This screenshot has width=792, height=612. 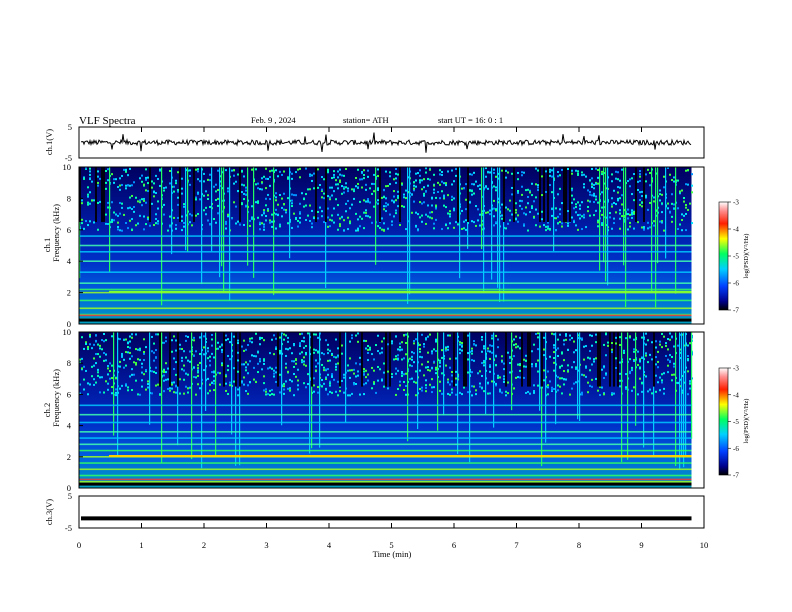 I want to click on spectrogram-strong-band, so click(x=400, y=291).